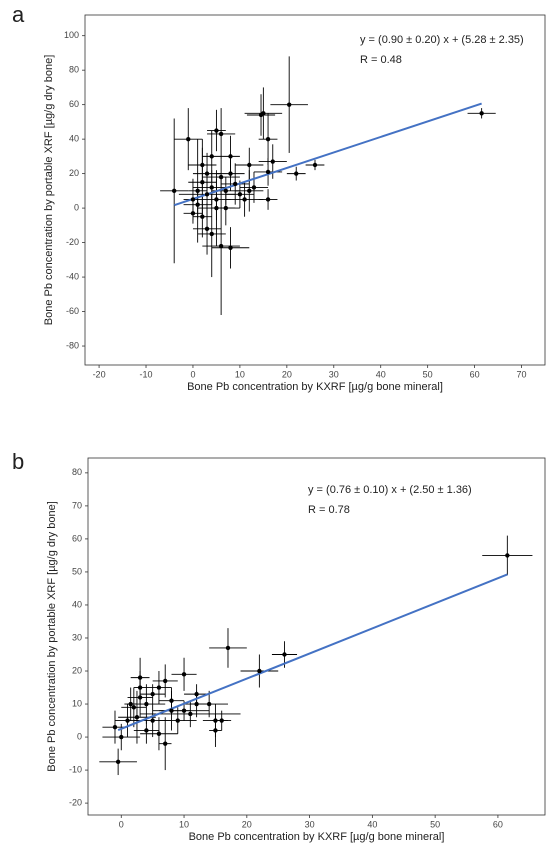  I want to click on y-tick-label: -80, so click(72, 345).